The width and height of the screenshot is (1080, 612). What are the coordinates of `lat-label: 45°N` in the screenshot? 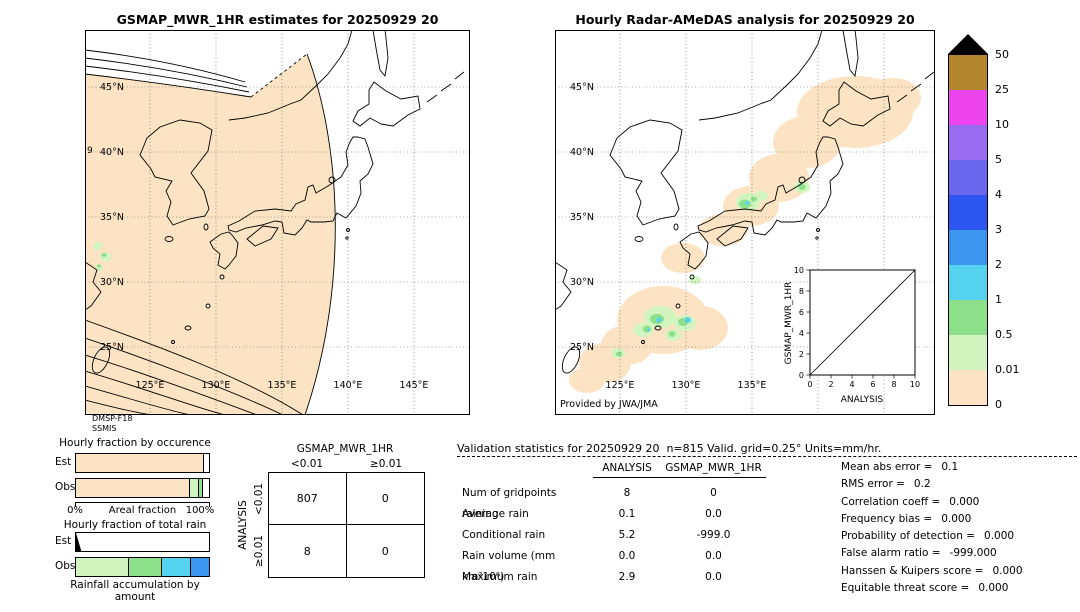 It's located at (112, 87).